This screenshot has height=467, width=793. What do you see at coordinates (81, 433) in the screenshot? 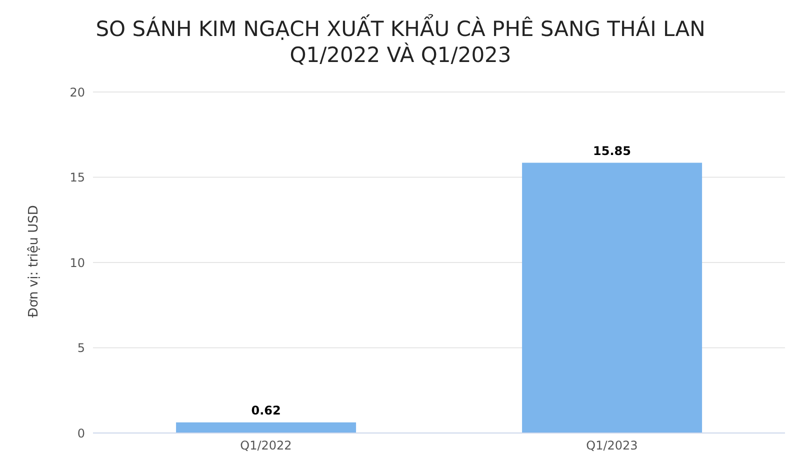
I see `y-tick-label: 0` at bounding box center [81, 433].